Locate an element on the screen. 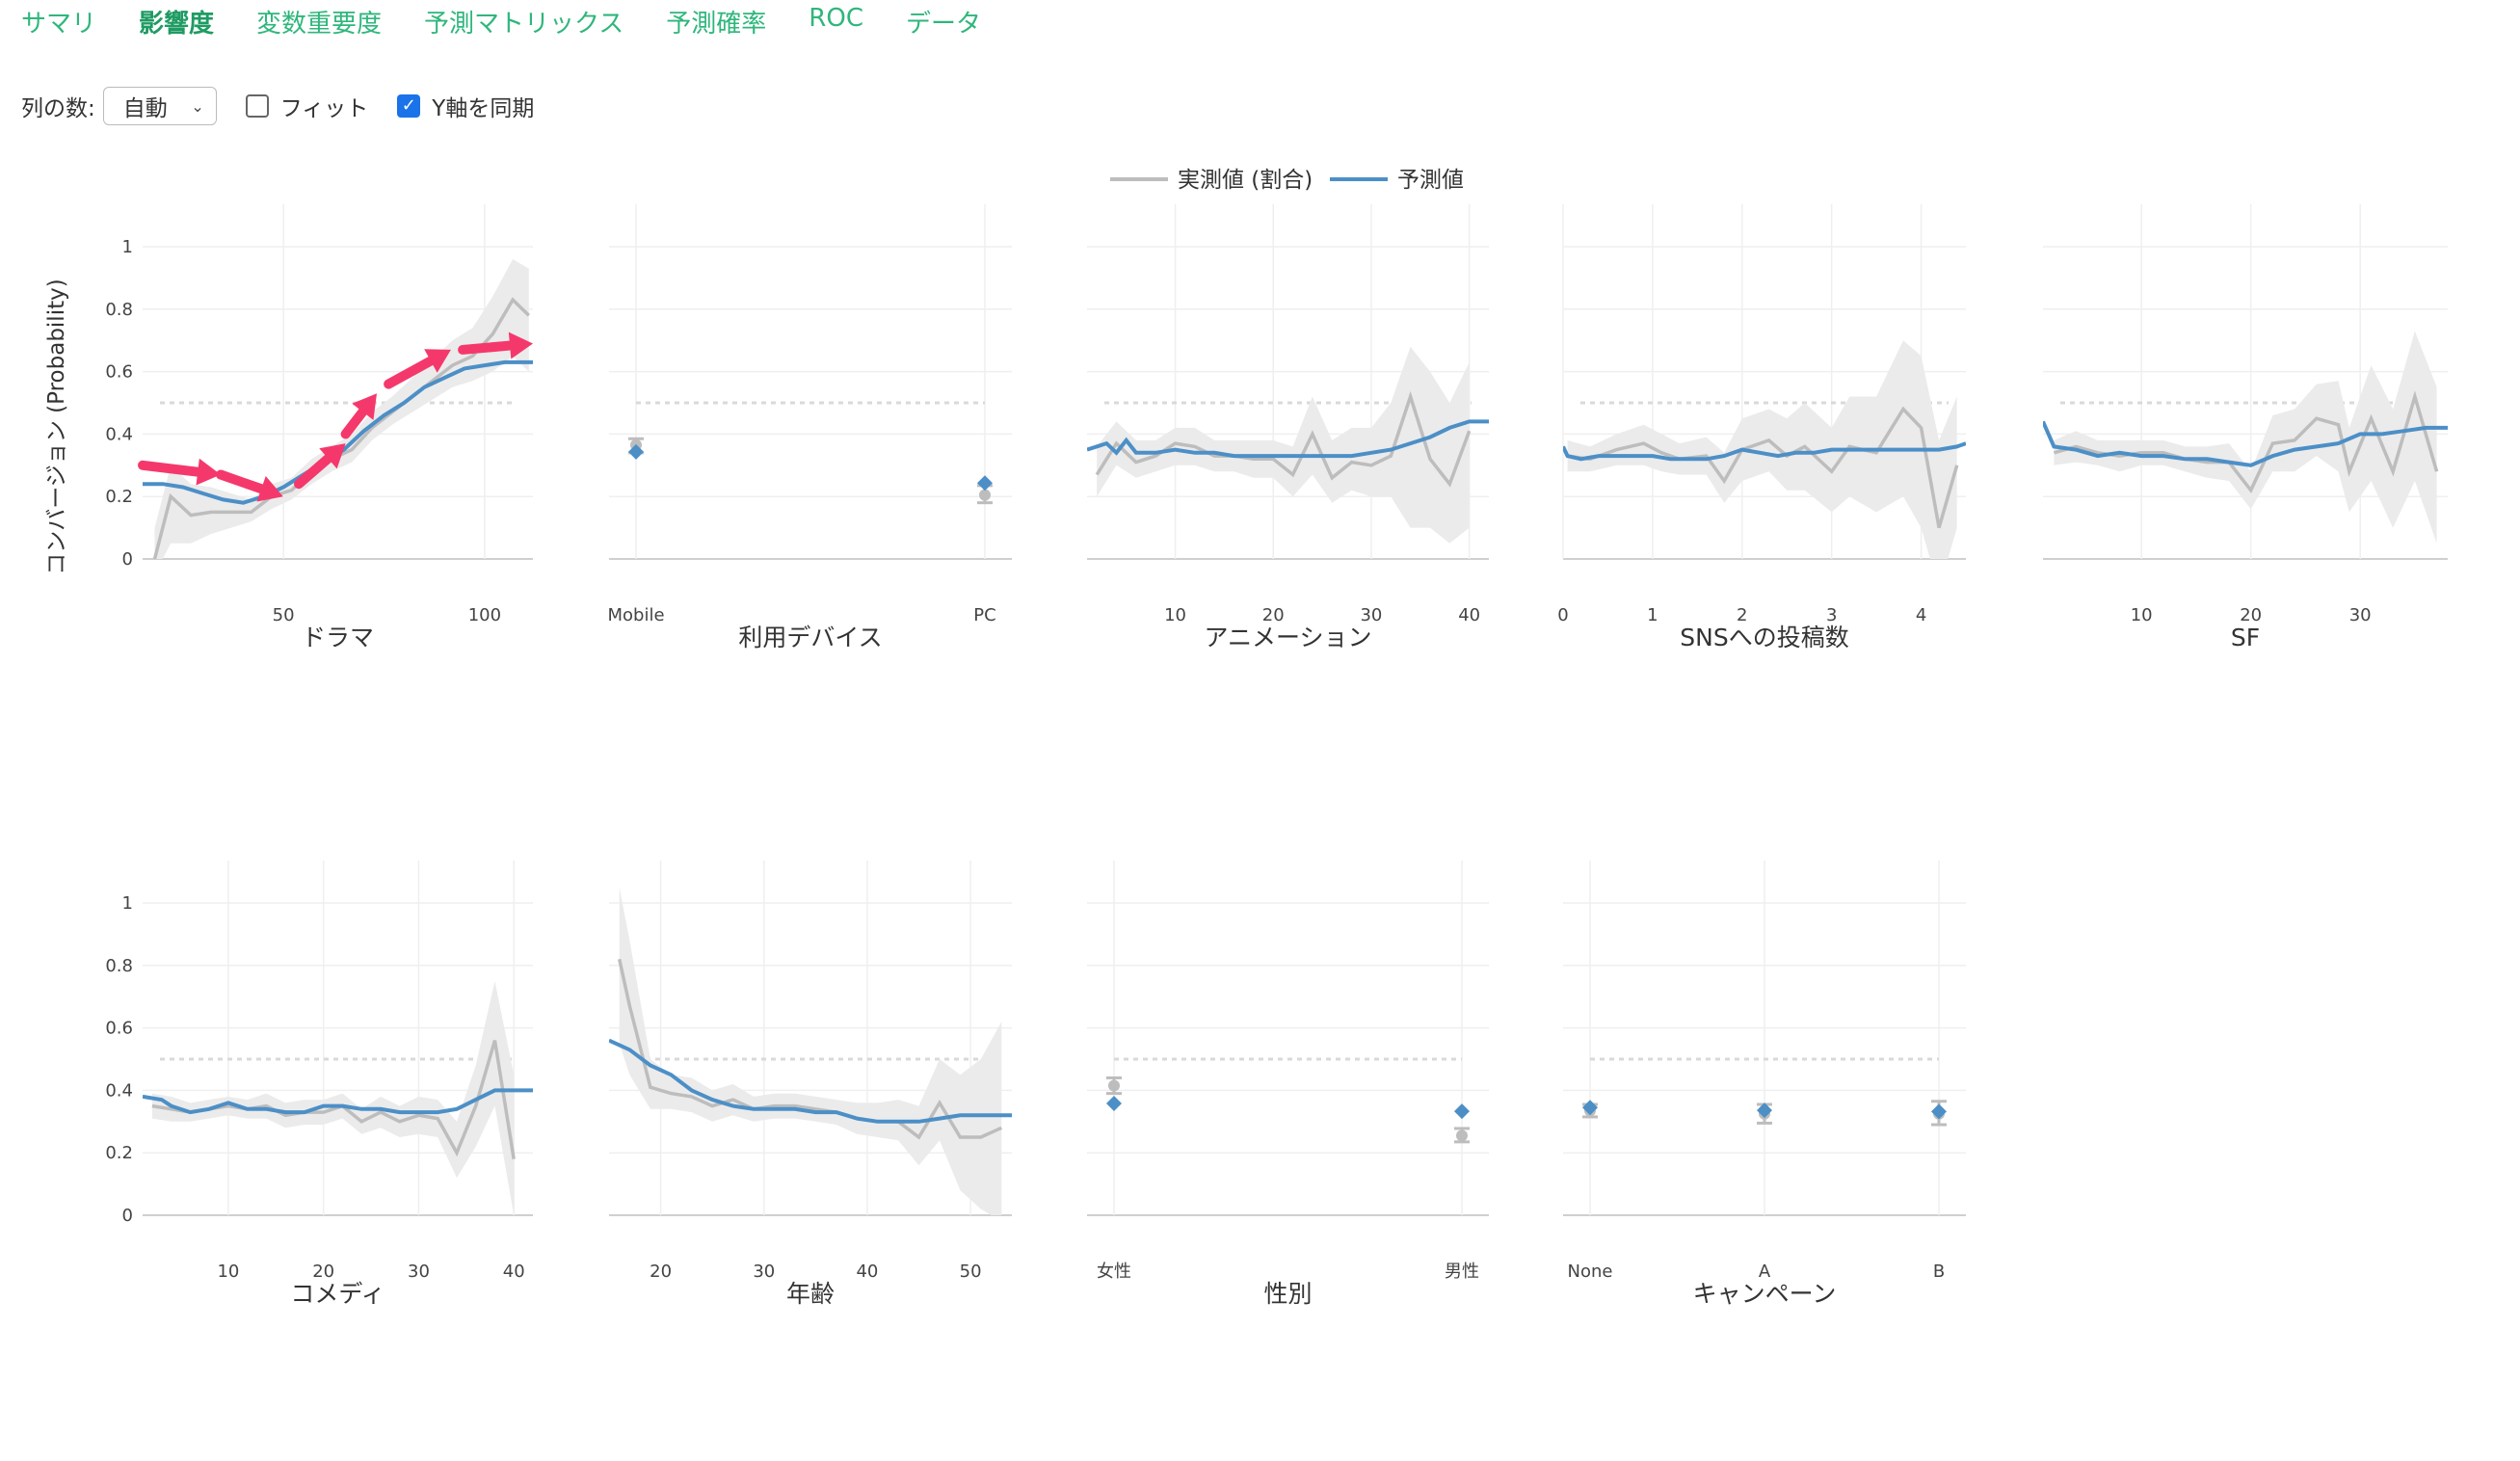 This screenshot has width=2520, height=1461. x-tick-label: PC is located at coordinates (984, 615).